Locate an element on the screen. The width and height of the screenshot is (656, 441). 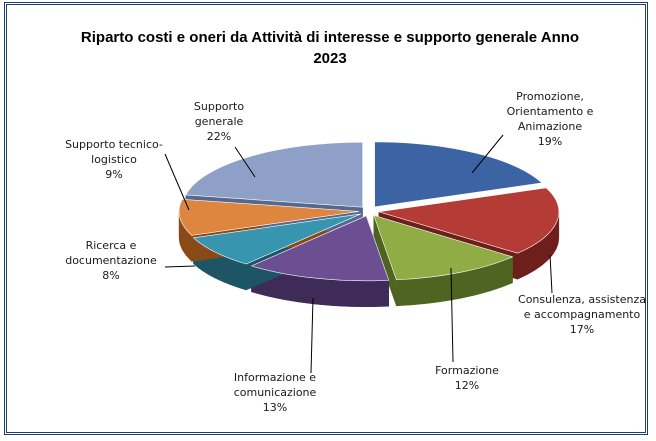
slice-percent-6: 22% is located at coordinates (219, 136).